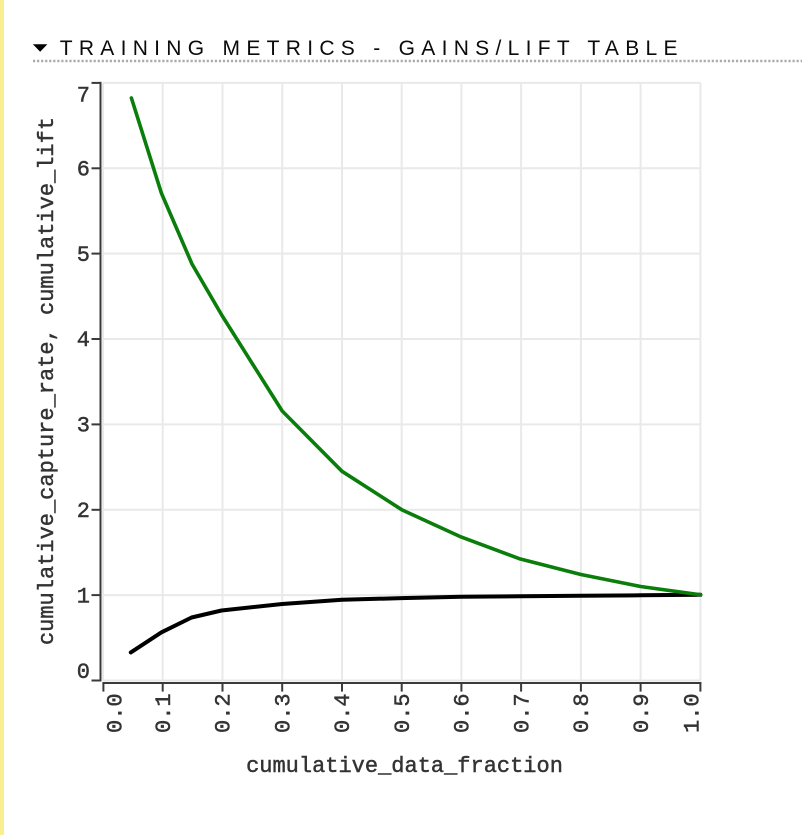  What do you see at coordinates (343, 713) in the screenshot?
I see `svg-text: 0.4` at bounding box center [343, 713].